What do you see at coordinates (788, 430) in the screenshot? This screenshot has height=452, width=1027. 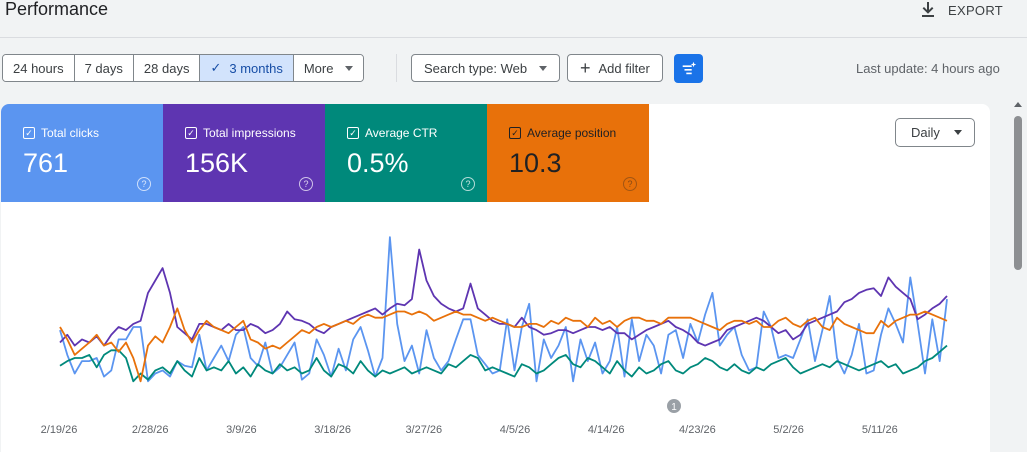 I see `x-tick-label: 5/2/26` at bounding box center [788, 430].